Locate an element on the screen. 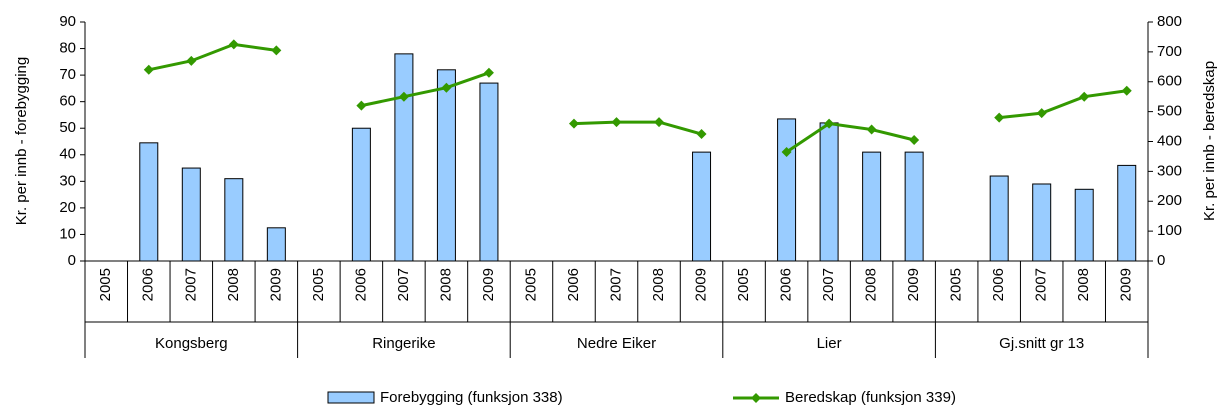 This screenshot has width=1224, height=414. y-tick-label: 0 is located at coordinates (72, 260).